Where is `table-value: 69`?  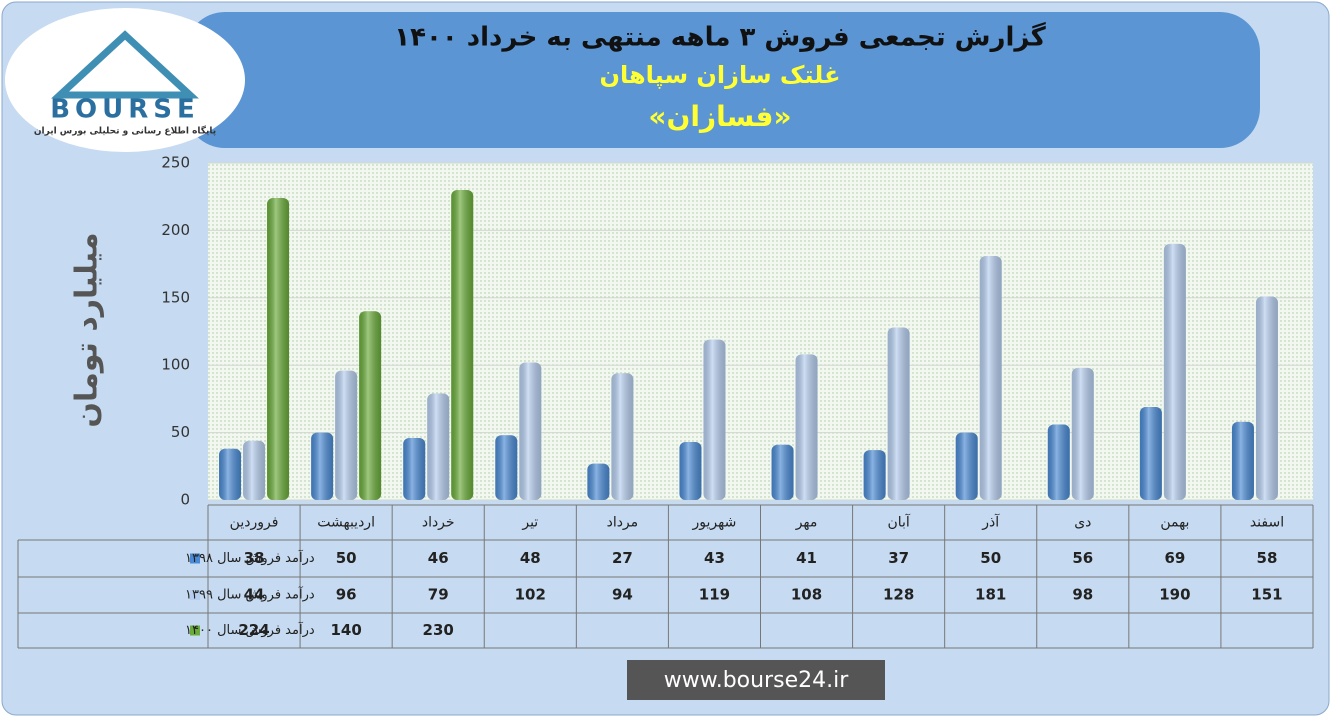 table-value: 69 is located at coordinates (1174, 558).